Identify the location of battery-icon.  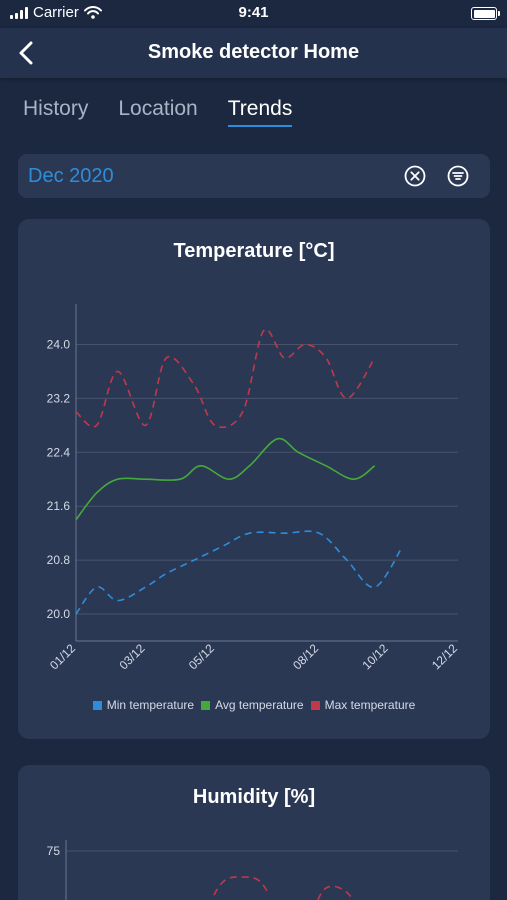
(485, 13).